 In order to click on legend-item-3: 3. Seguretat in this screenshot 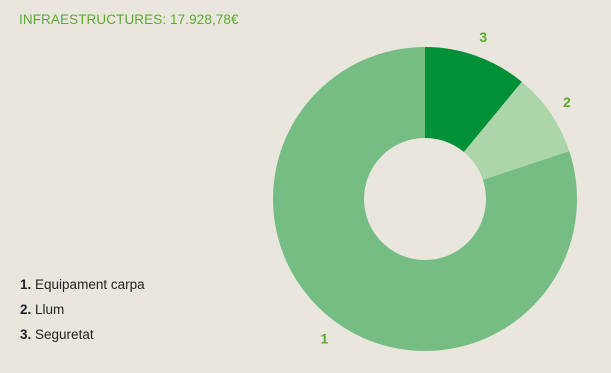, I will do `click(82, 339)`.